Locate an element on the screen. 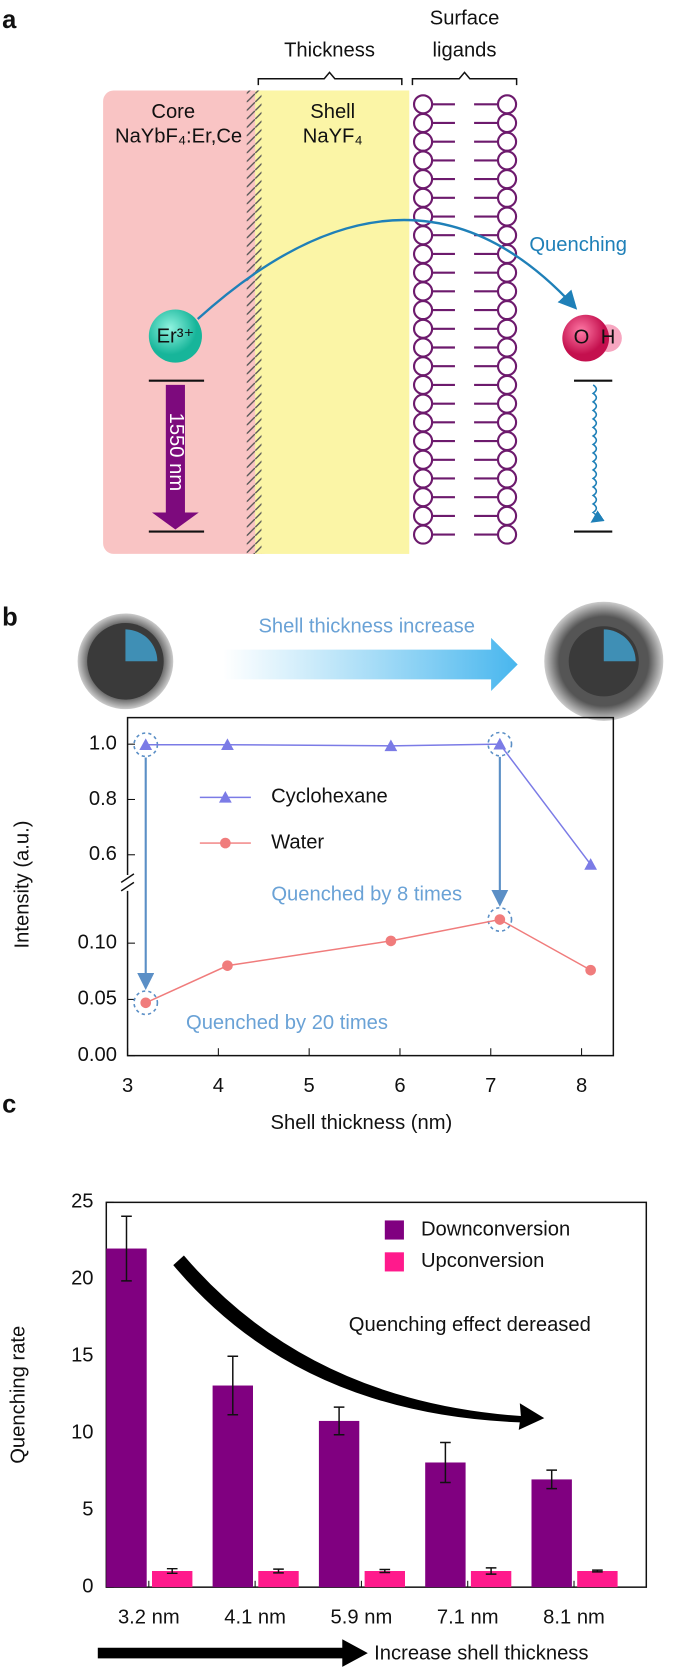  annotation: Quenched by 8 times is located at coordinates (366, 894).